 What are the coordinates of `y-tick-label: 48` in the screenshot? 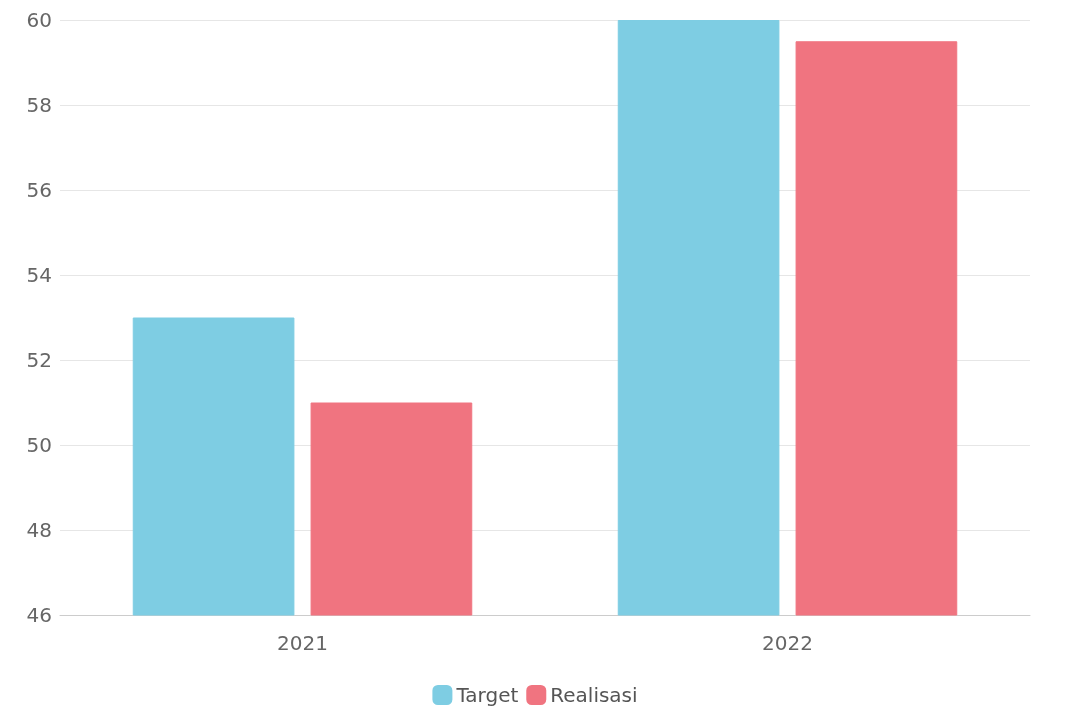 It's located at (39, 530).